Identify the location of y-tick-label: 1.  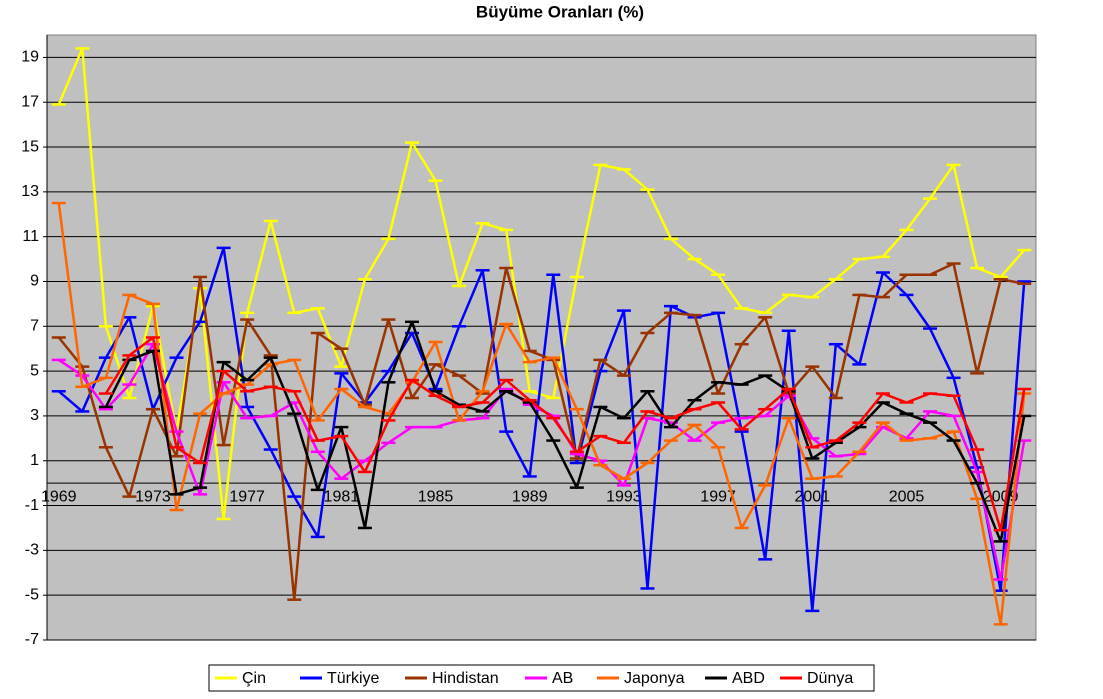
(34, 460).